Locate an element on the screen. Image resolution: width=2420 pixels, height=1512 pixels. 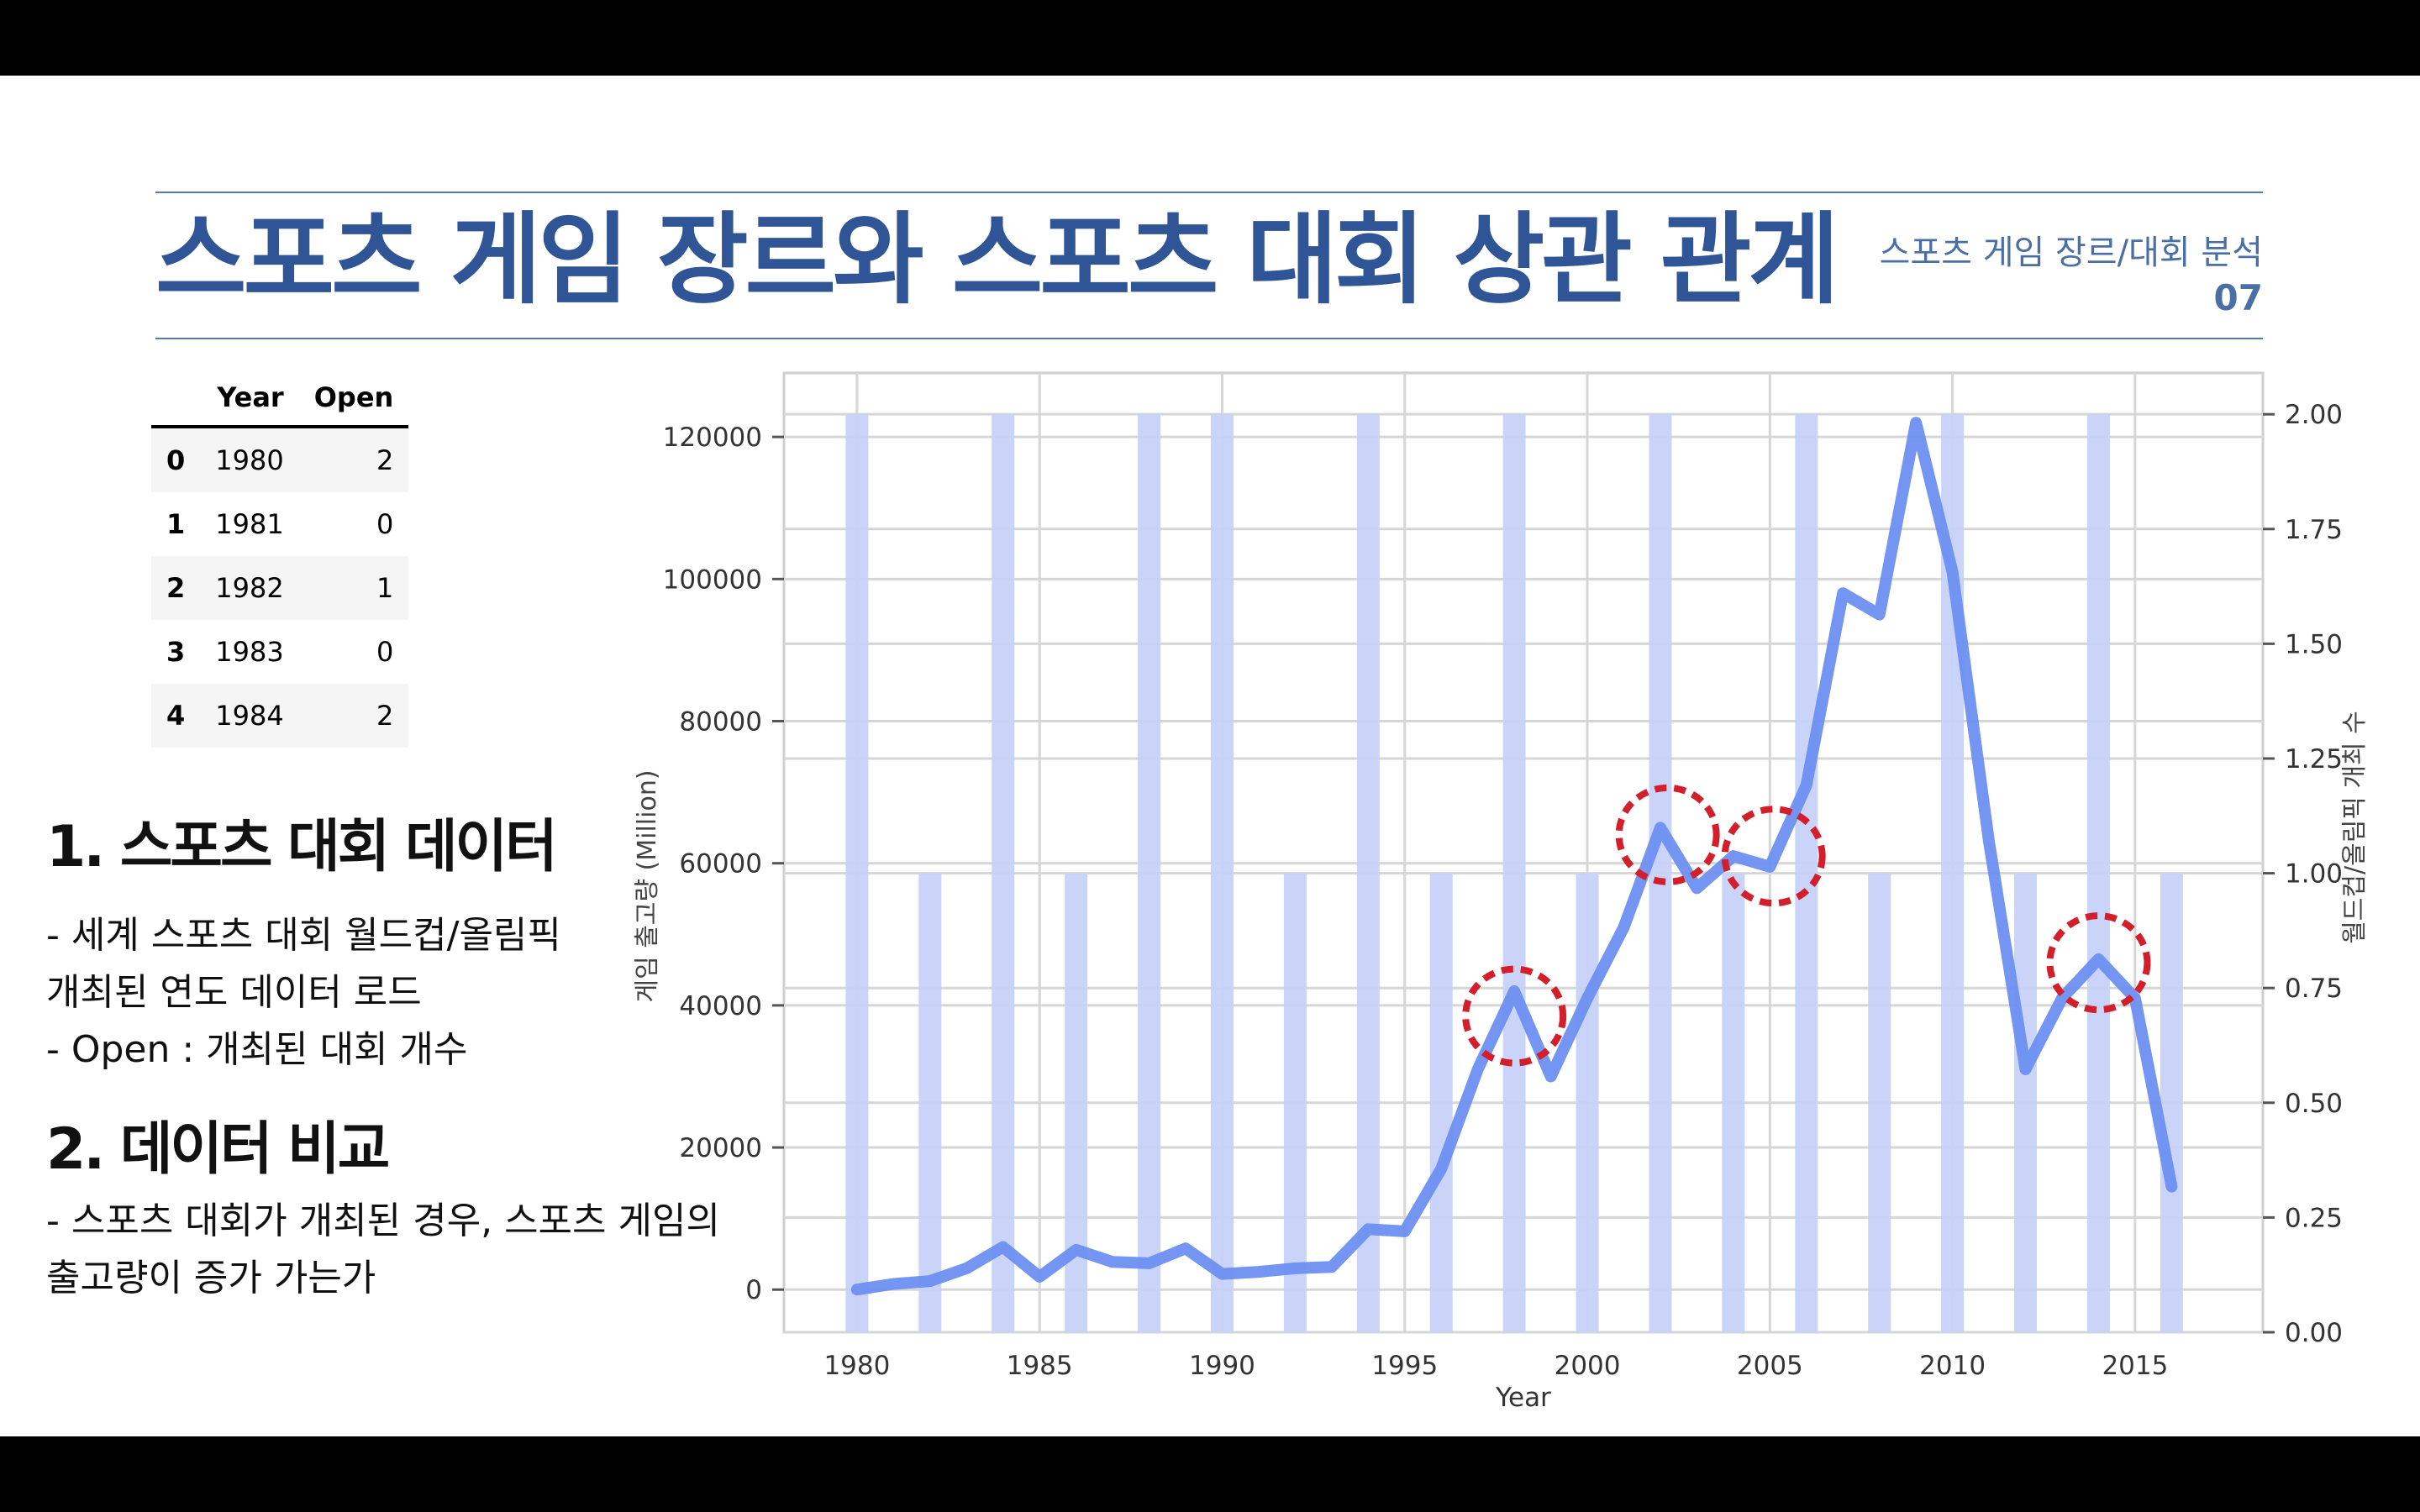
table-cell-index: 2 is located at coordinates (176, 588).